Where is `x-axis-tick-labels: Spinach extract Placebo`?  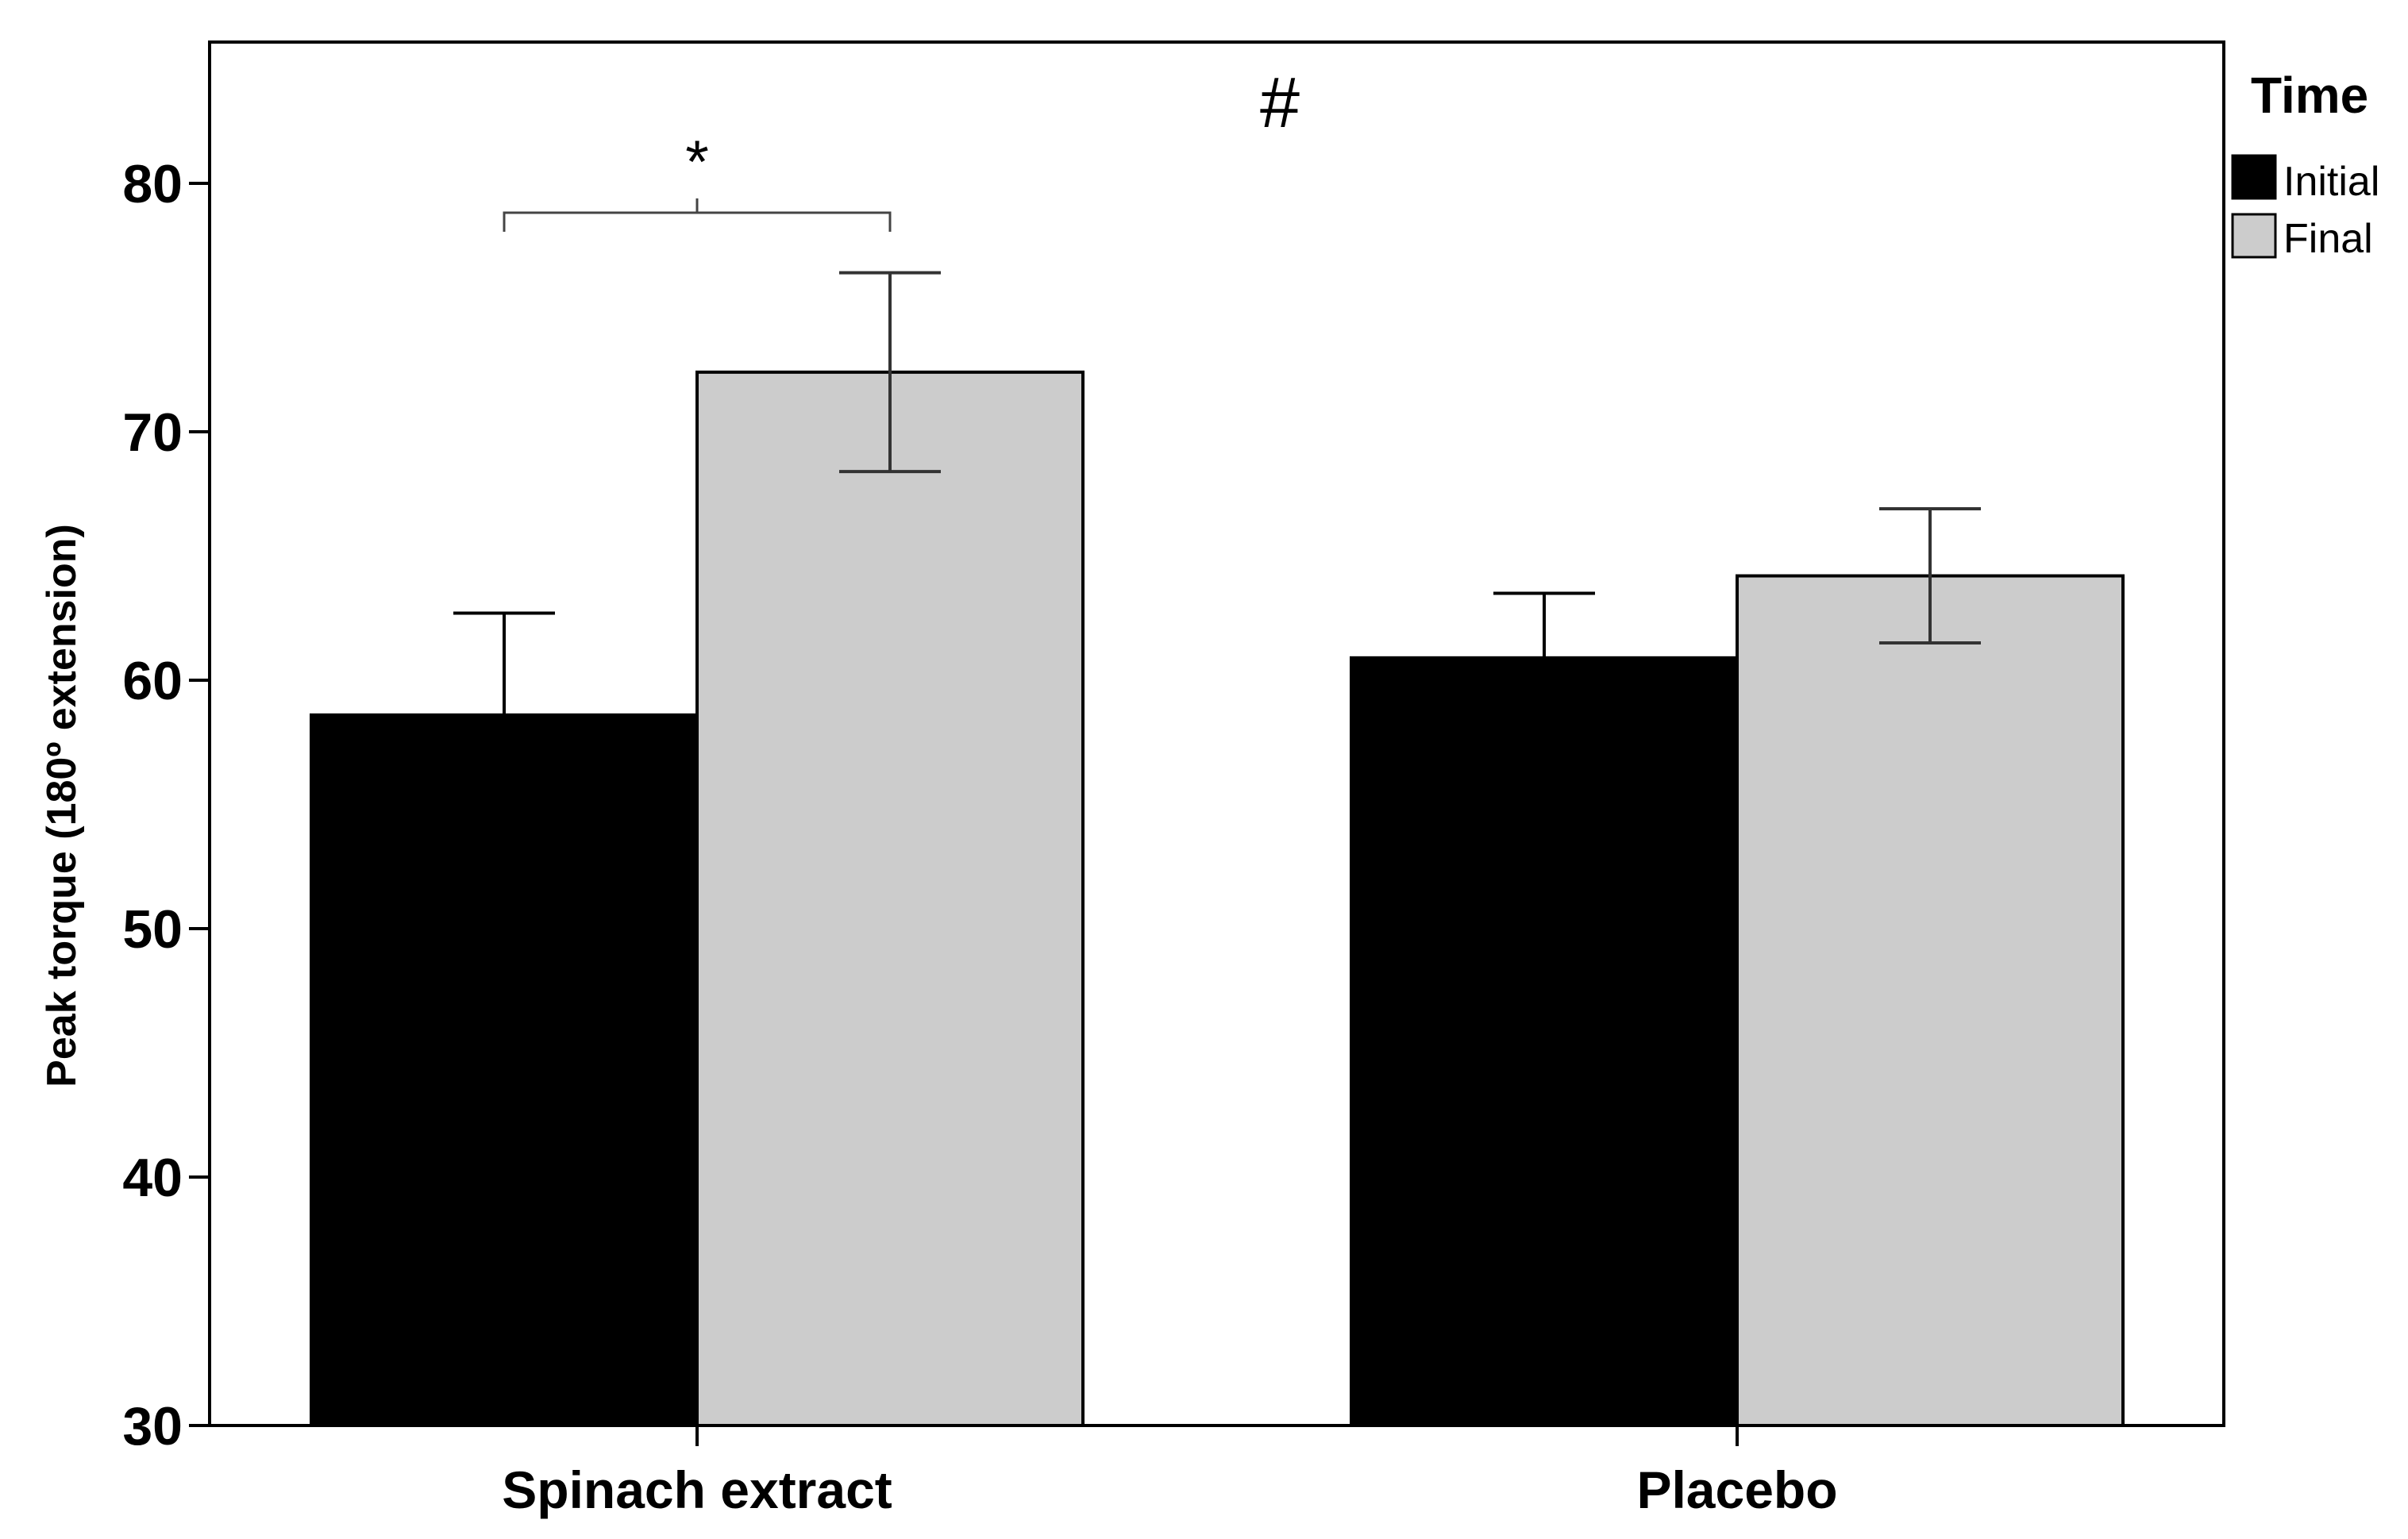 x-axis-tick-labels: Spinach extract Placebo is located at coordinates (1170, 1472).